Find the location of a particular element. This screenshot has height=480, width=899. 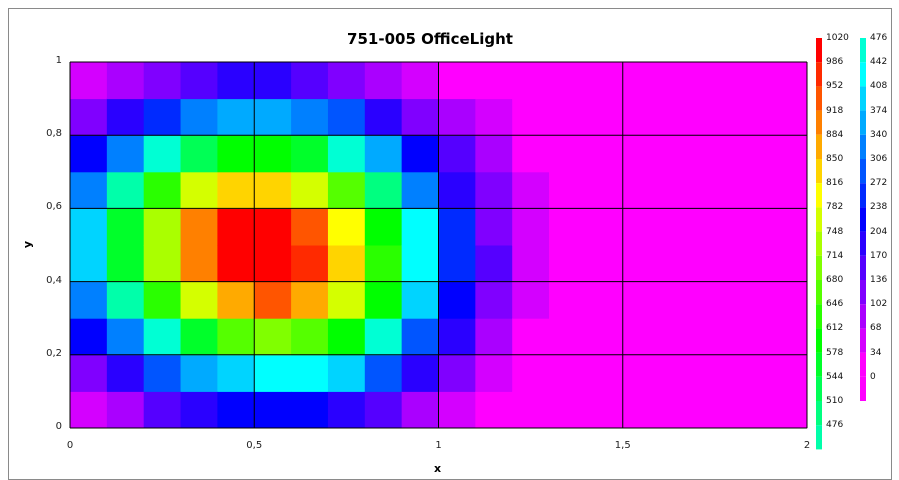

legend-low-label: 170 is located at coordinates (879, 255).